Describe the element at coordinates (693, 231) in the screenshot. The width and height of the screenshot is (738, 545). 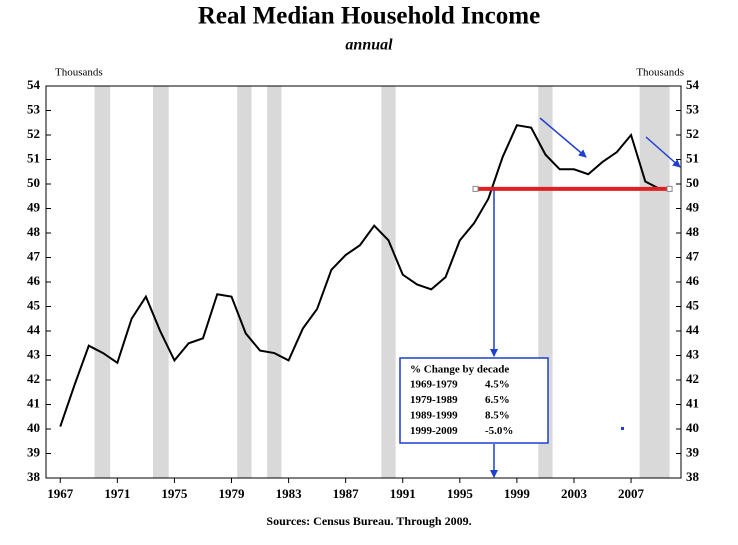
I see `y2-tick-label: 48` at that location.